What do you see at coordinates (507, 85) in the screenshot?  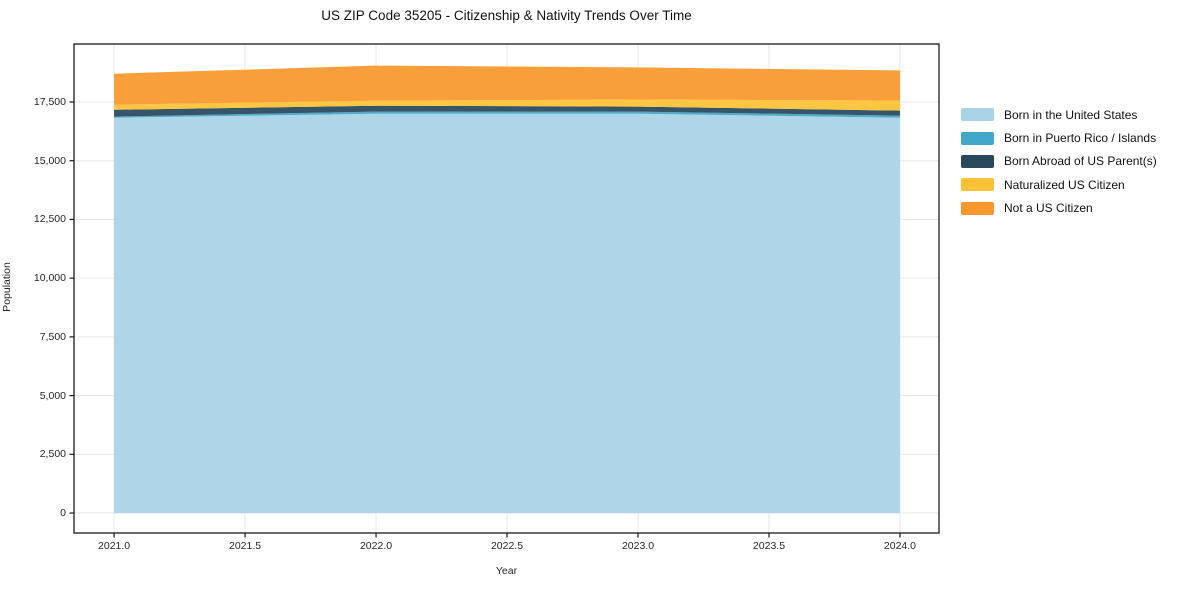 I see `area-not-a-us-citizen` at bounding box center [507, 85].